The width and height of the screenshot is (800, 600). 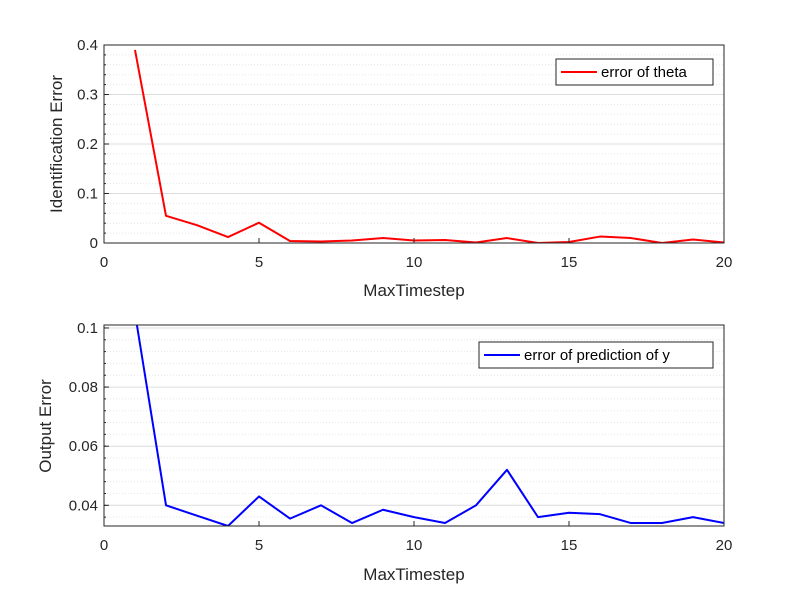 What do you see at coordinates (87, 45) in the screenshot?
I see `y-tick-label: 0.4` at bounding box center [87, 45].